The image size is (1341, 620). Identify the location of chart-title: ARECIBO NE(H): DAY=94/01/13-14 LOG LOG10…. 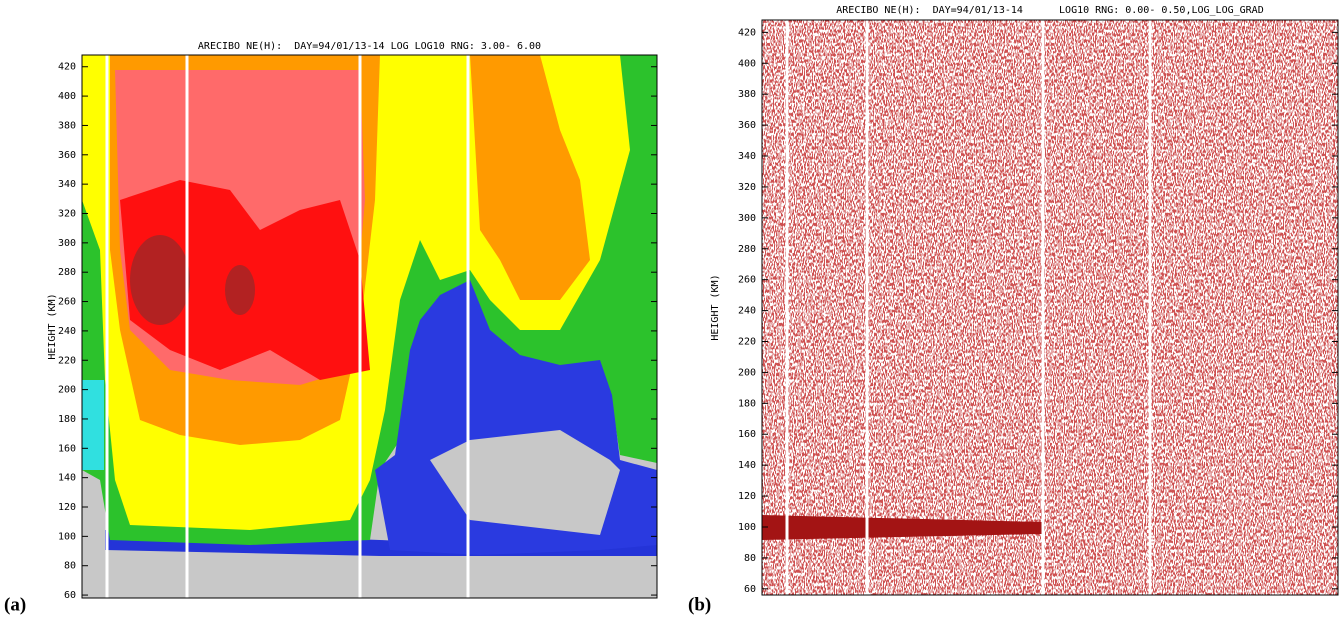
(369, 46).